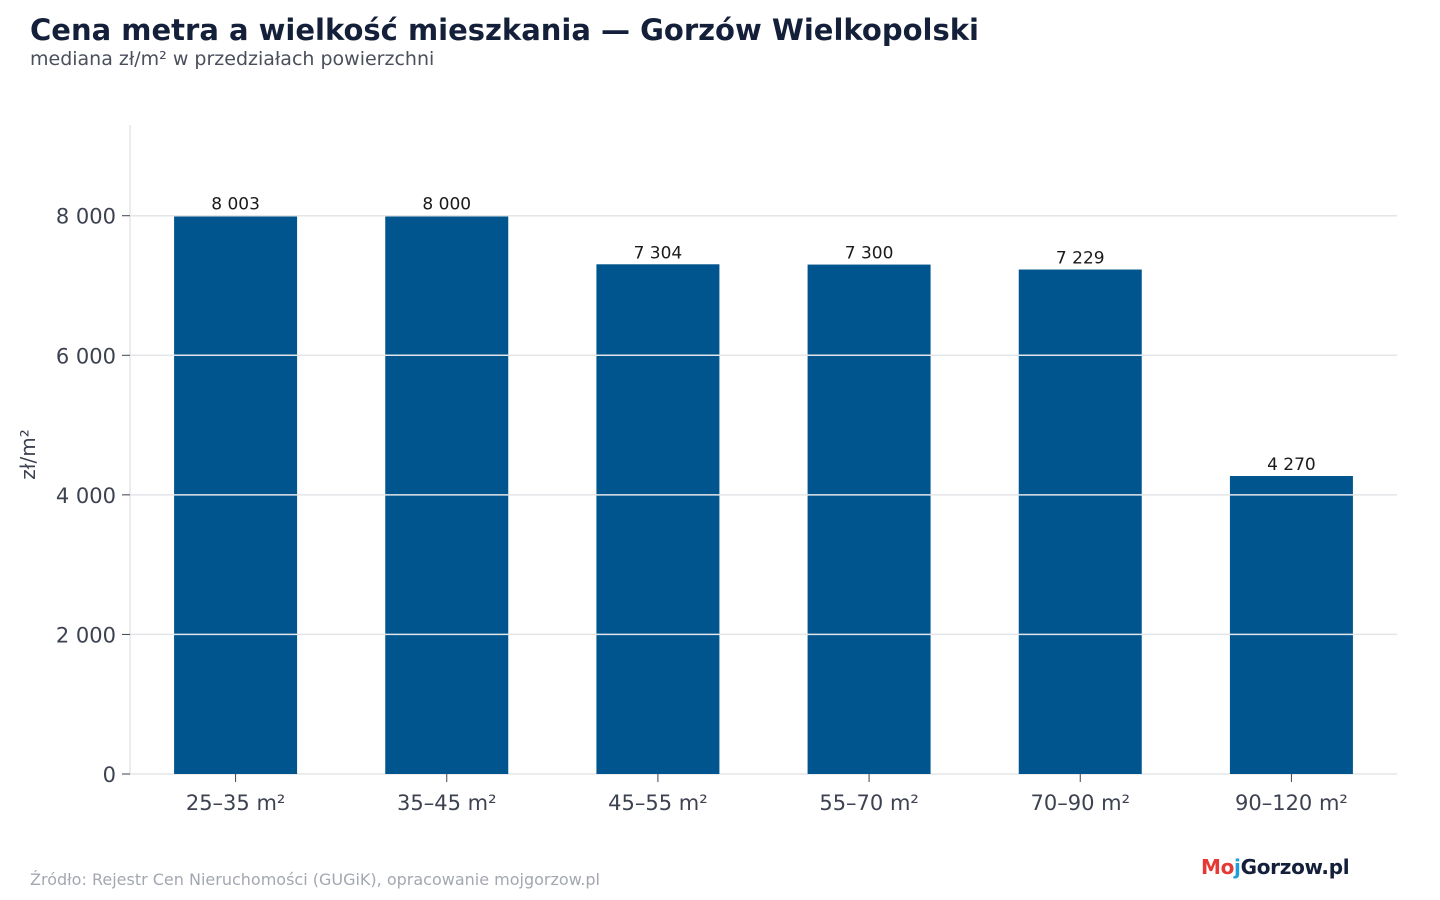 The image size is (1440, 900). I want to click on x-tick-label: 35–45 m², so click(447, 803).